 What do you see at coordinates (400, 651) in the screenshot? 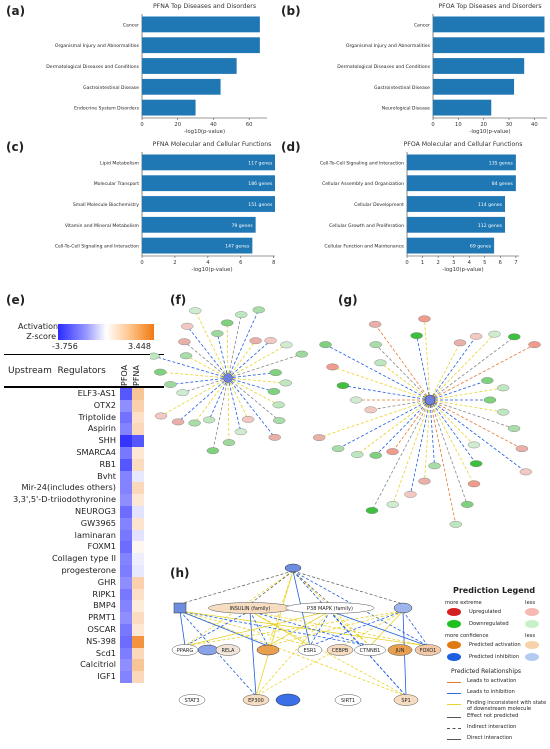
I see `network-node-label: JUN` at bounding box center [400, 651].